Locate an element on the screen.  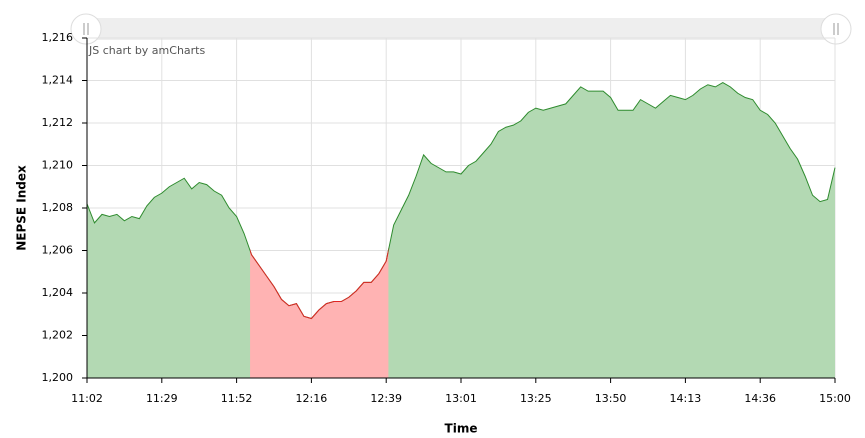
scroll-handle-right is located at coordinates (836, 29).